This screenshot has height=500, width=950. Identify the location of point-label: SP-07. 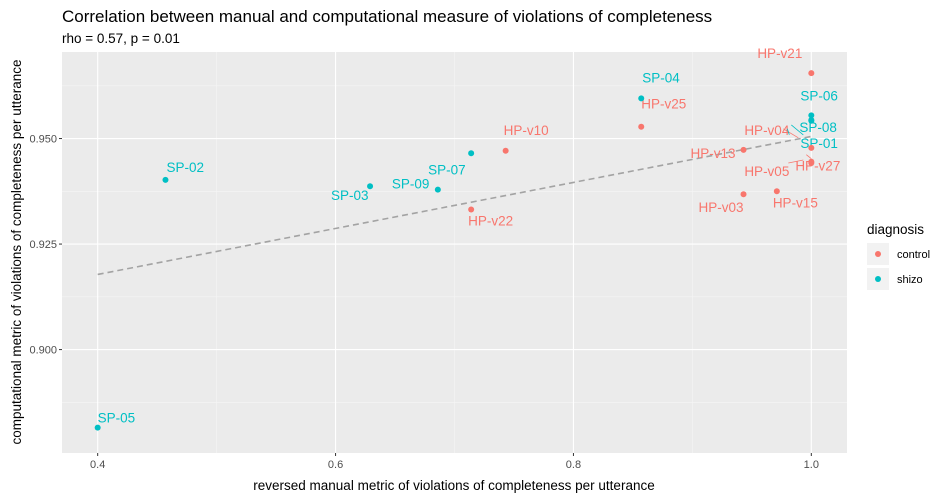
(447, 169).